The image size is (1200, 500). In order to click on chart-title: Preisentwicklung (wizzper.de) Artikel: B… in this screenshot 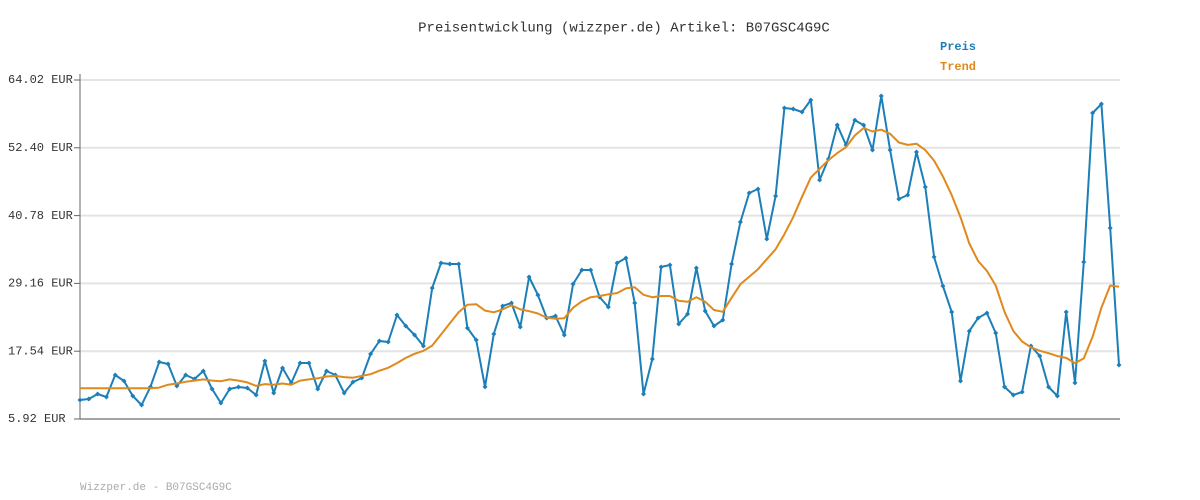, I will do `click(624, 29)`.